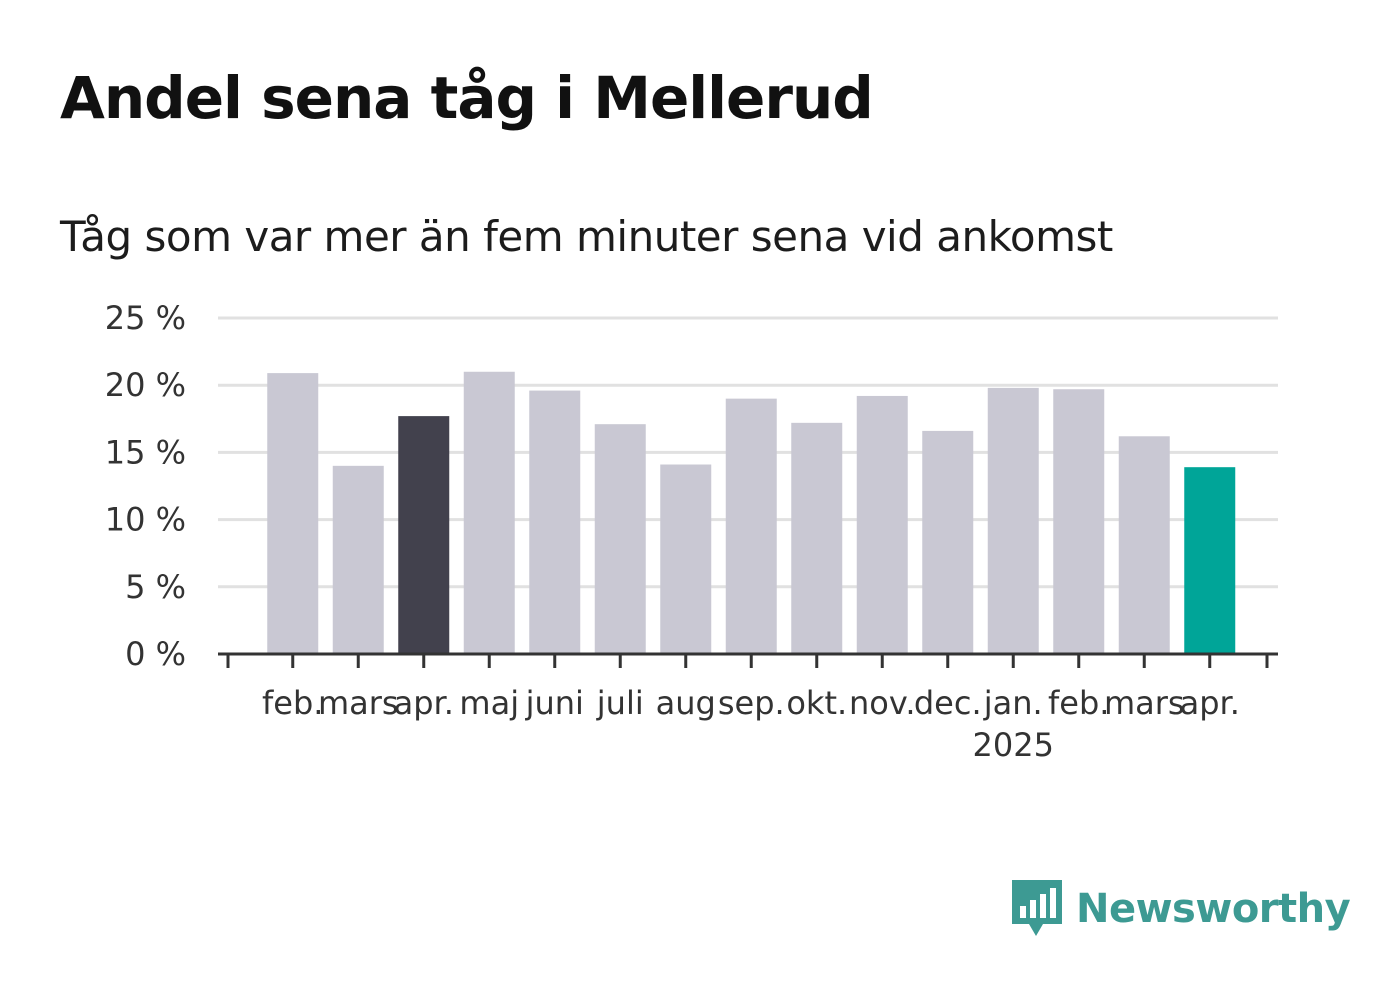 The height and width of the screenshot is (999, 1382). Describe the element at coordinates (155, 587) in the screenshot. I see `y-tick-label: 5 %` at that location.